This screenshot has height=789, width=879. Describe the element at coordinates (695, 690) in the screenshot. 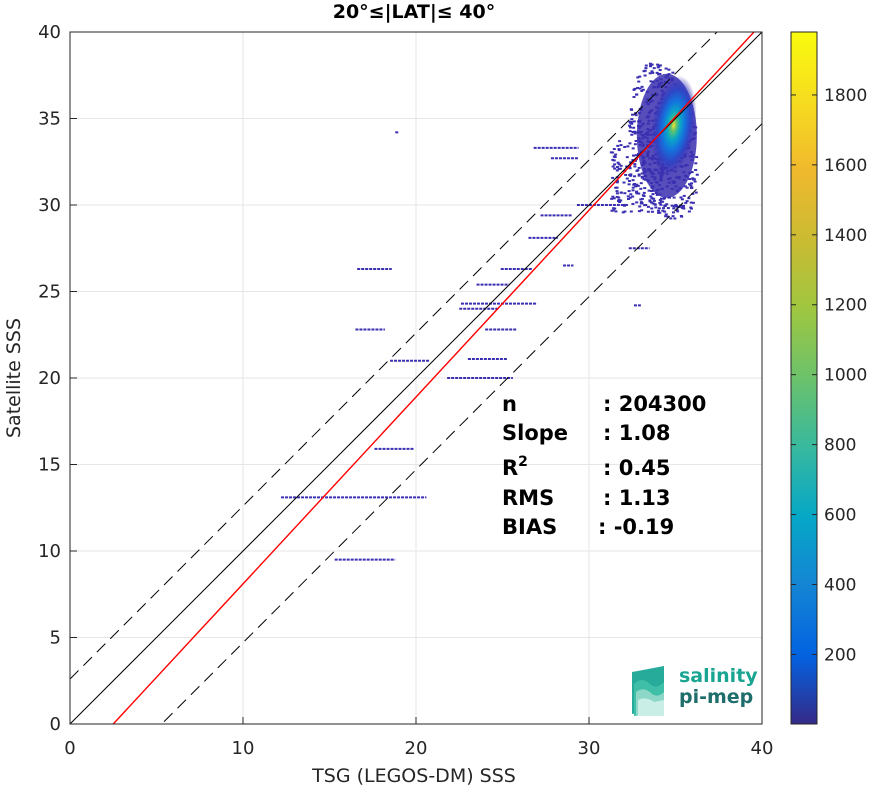

I see `salinity-pi-mep-logo: salinity pi-mep` at that location.